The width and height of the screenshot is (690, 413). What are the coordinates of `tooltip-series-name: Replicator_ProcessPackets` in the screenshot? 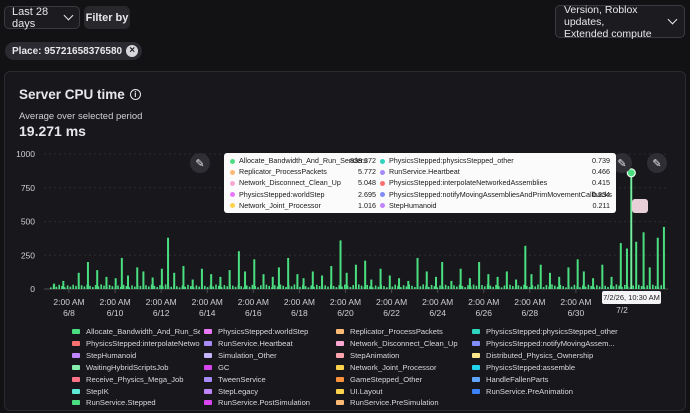 It's located at (283, 172).